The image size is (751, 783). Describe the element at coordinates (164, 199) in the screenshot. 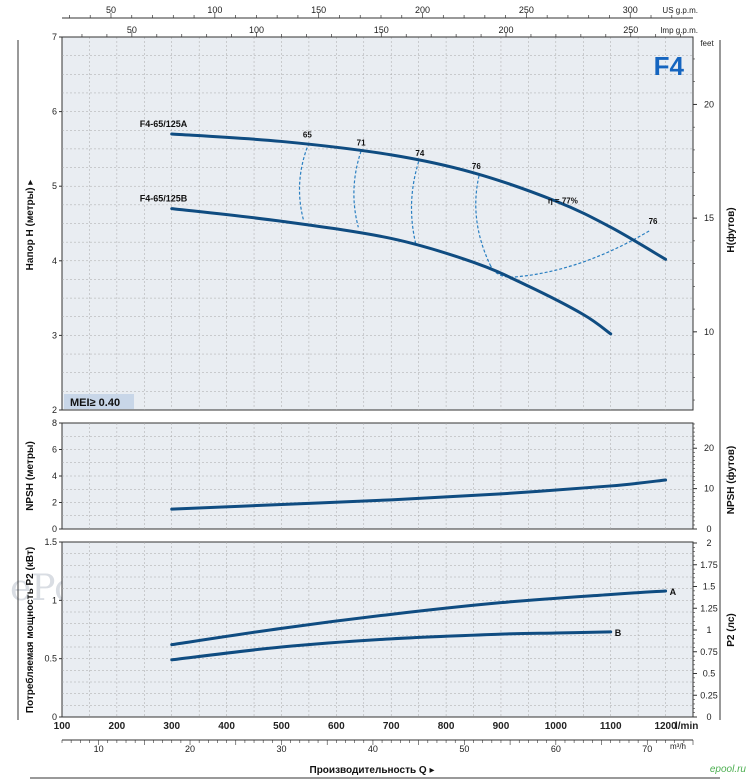

I see `head-series-label: F4-65/125B` at that location.